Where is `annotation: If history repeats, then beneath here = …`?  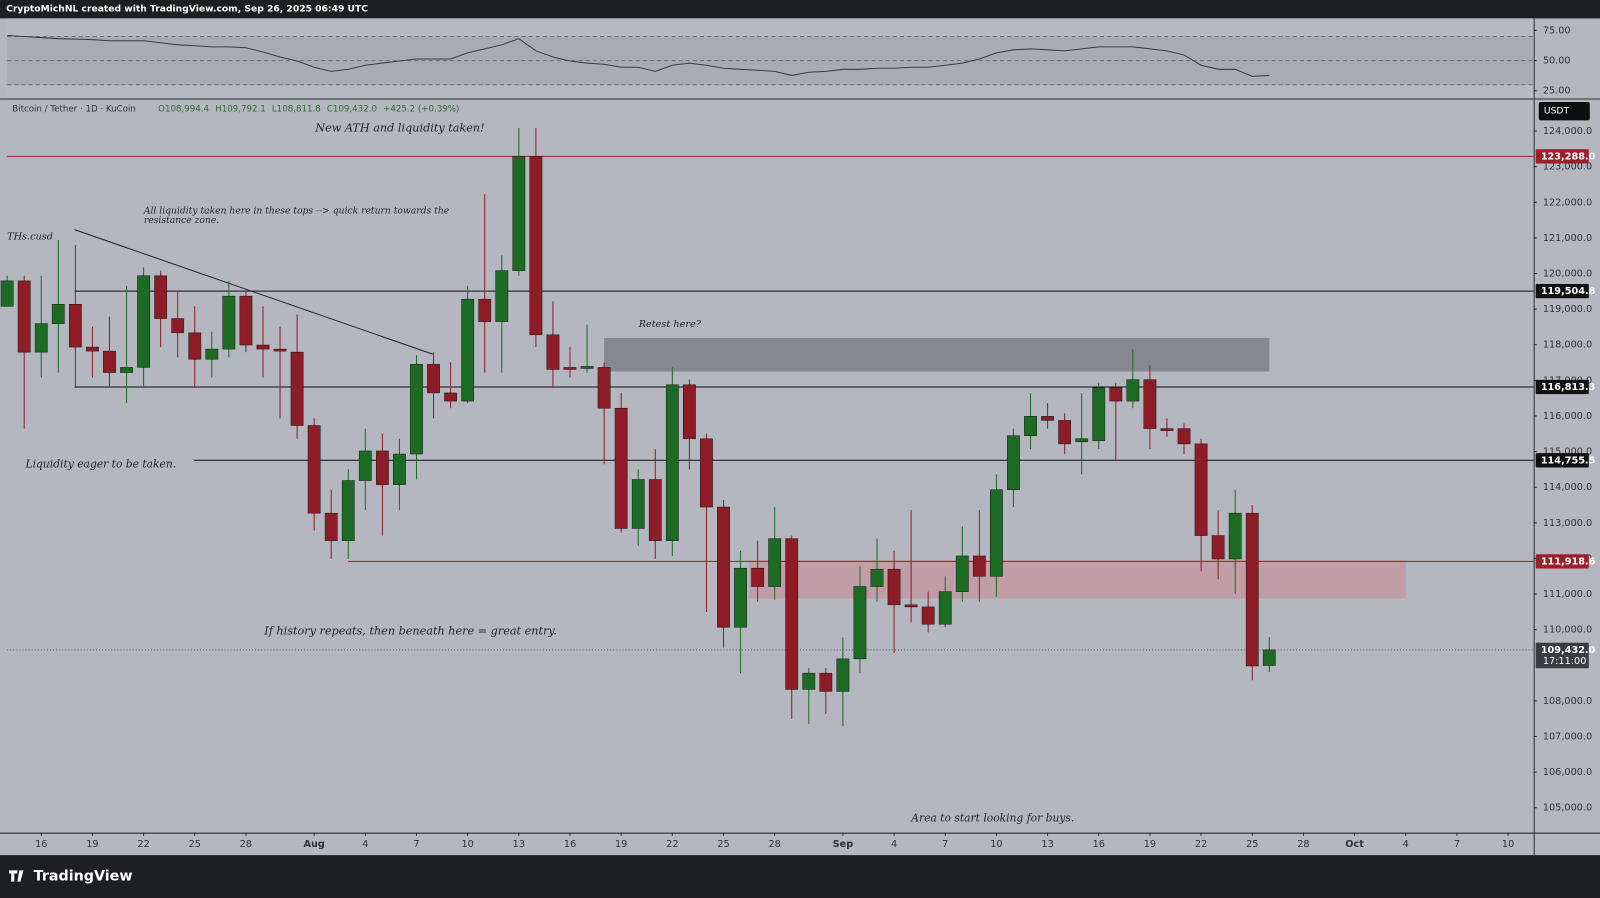 annotation: If history repeats, then beneath here = … is located at coordinates (410, 631).